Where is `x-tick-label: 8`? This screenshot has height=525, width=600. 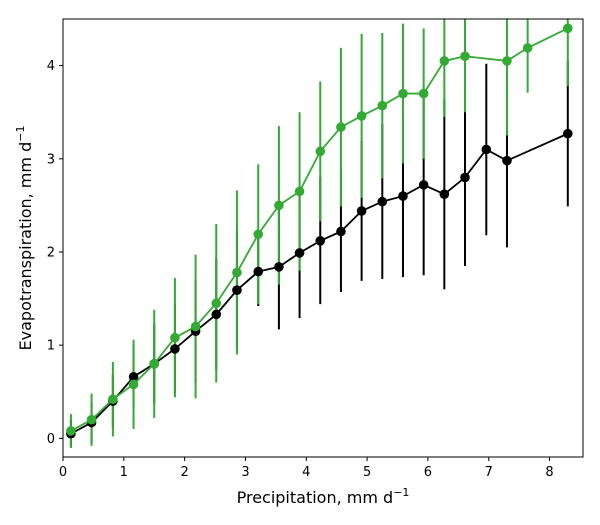 x-tick-label: 8 is located at coordinates (549, 472).